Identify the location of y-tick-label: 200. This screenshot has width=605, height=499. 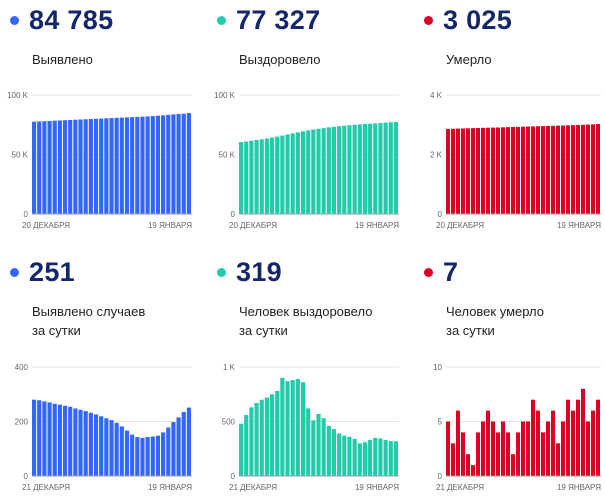
(22, 422).